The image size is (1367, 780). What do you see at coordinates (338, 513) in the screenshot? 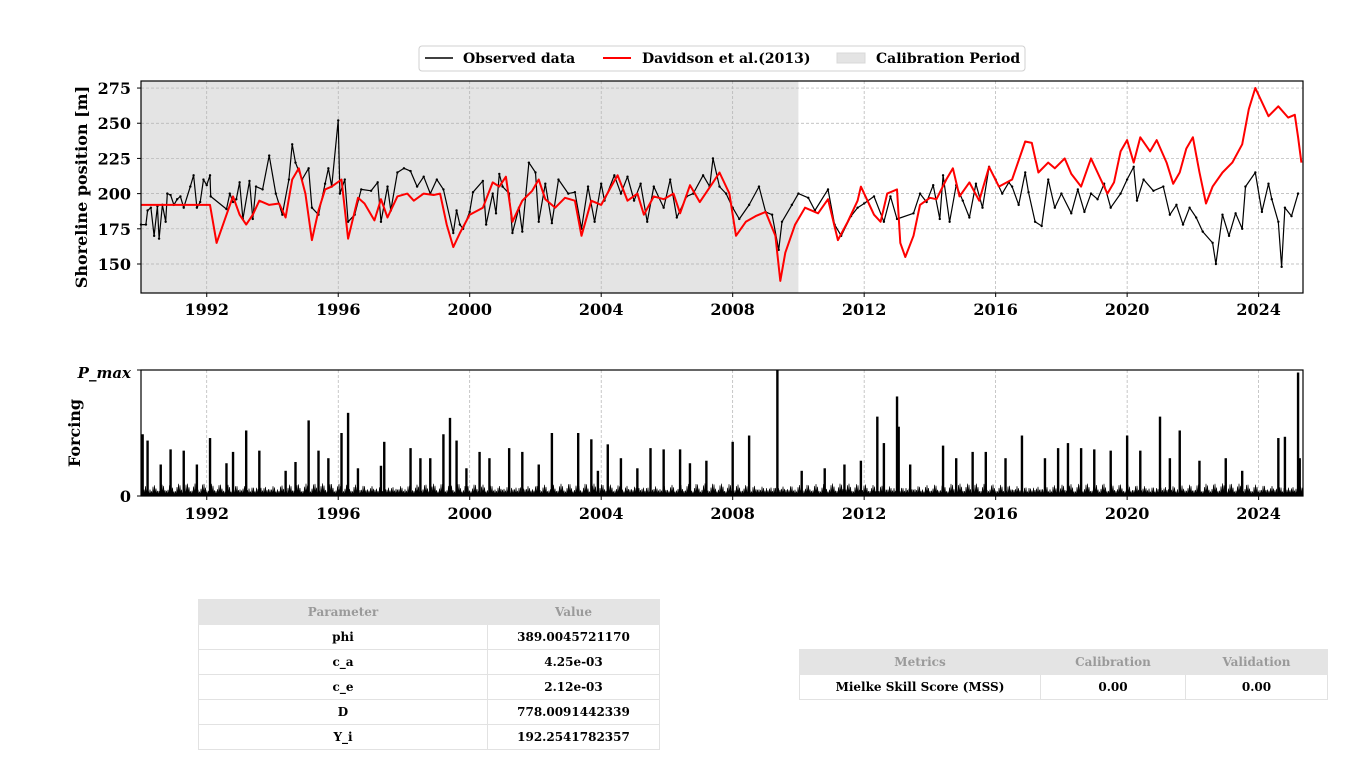
I see `x-tick-label: 1996` at bounding box center [338, 513].